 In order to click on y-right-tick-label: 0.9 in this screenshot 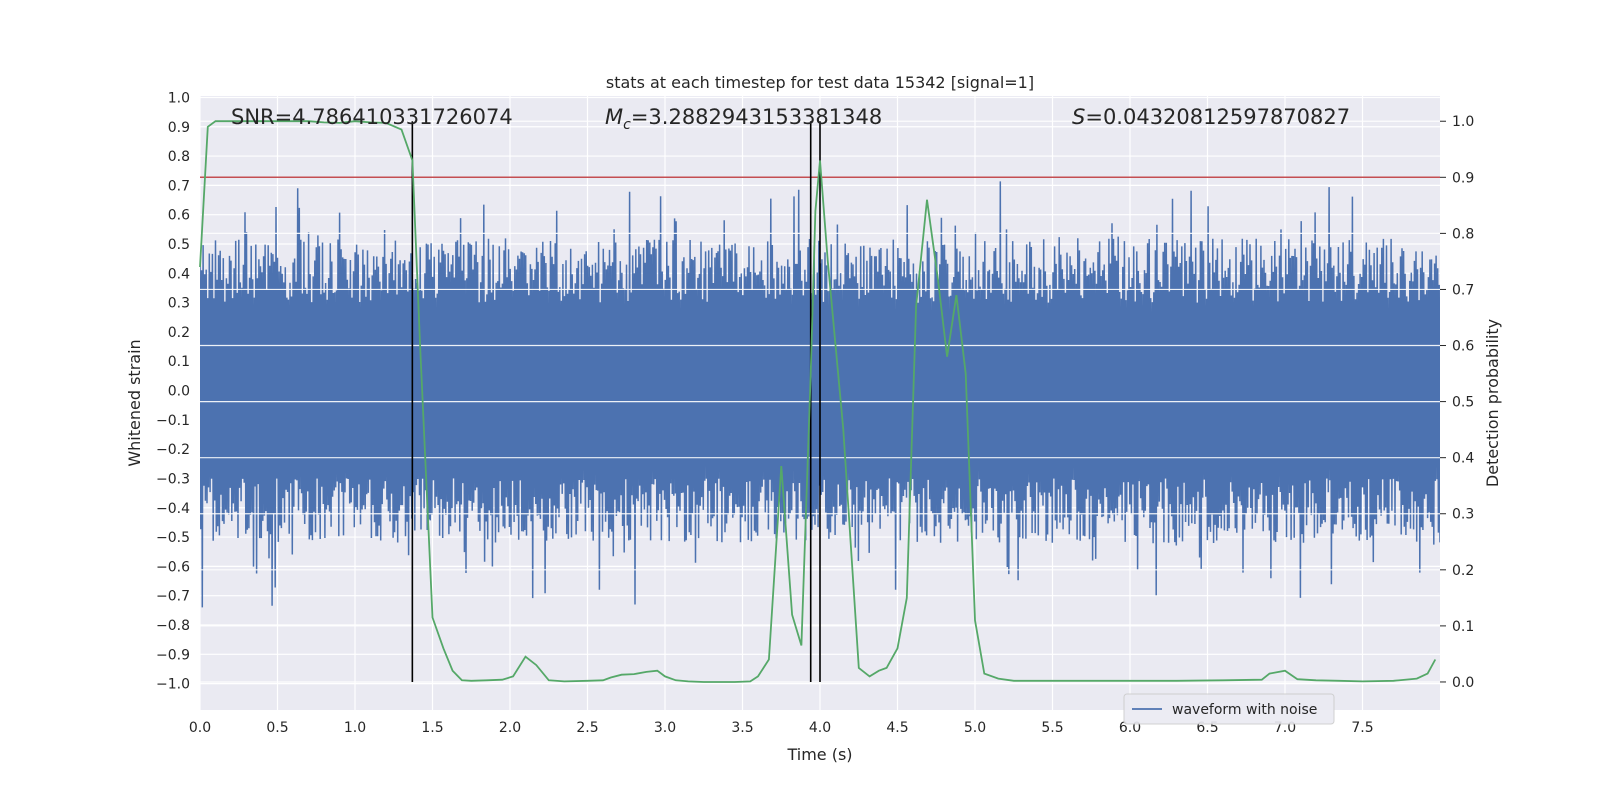, I will do `click(1463, 178)`.